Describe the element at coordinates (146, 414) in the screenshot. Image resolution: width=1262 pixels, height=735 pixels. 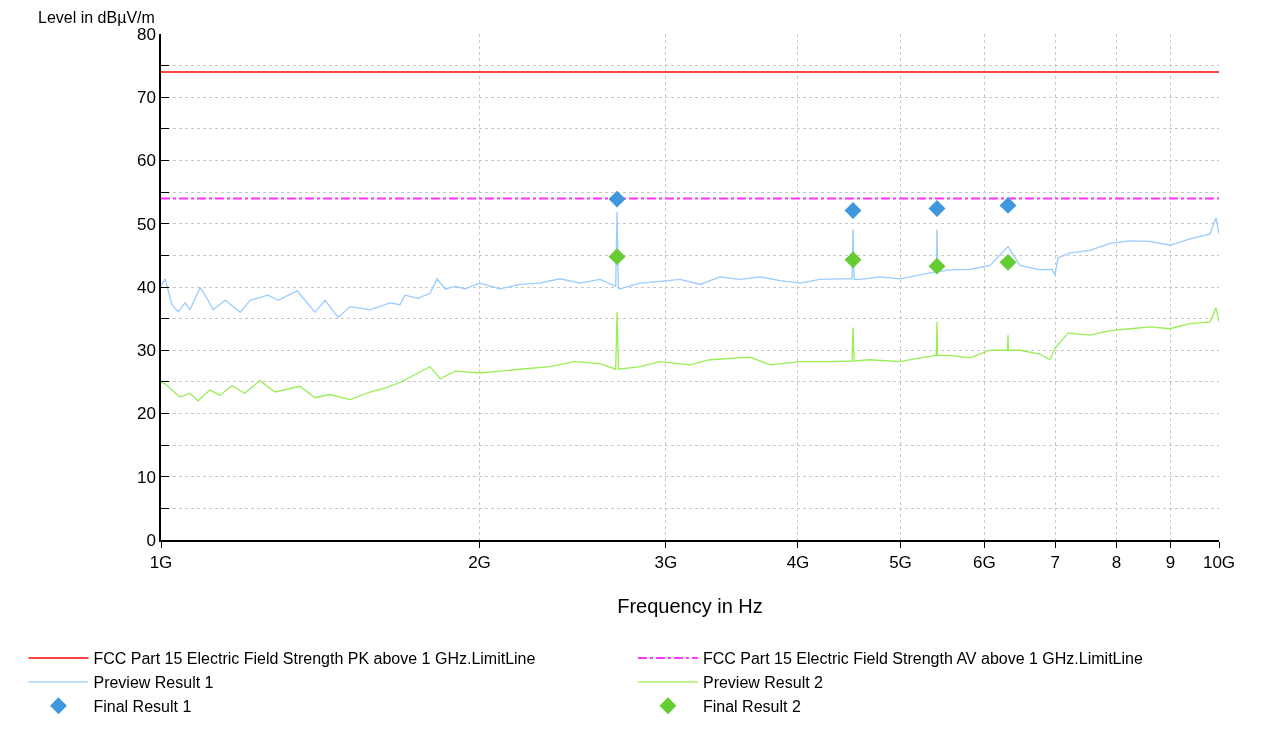
I see `y-tick-label: 20` at that location.